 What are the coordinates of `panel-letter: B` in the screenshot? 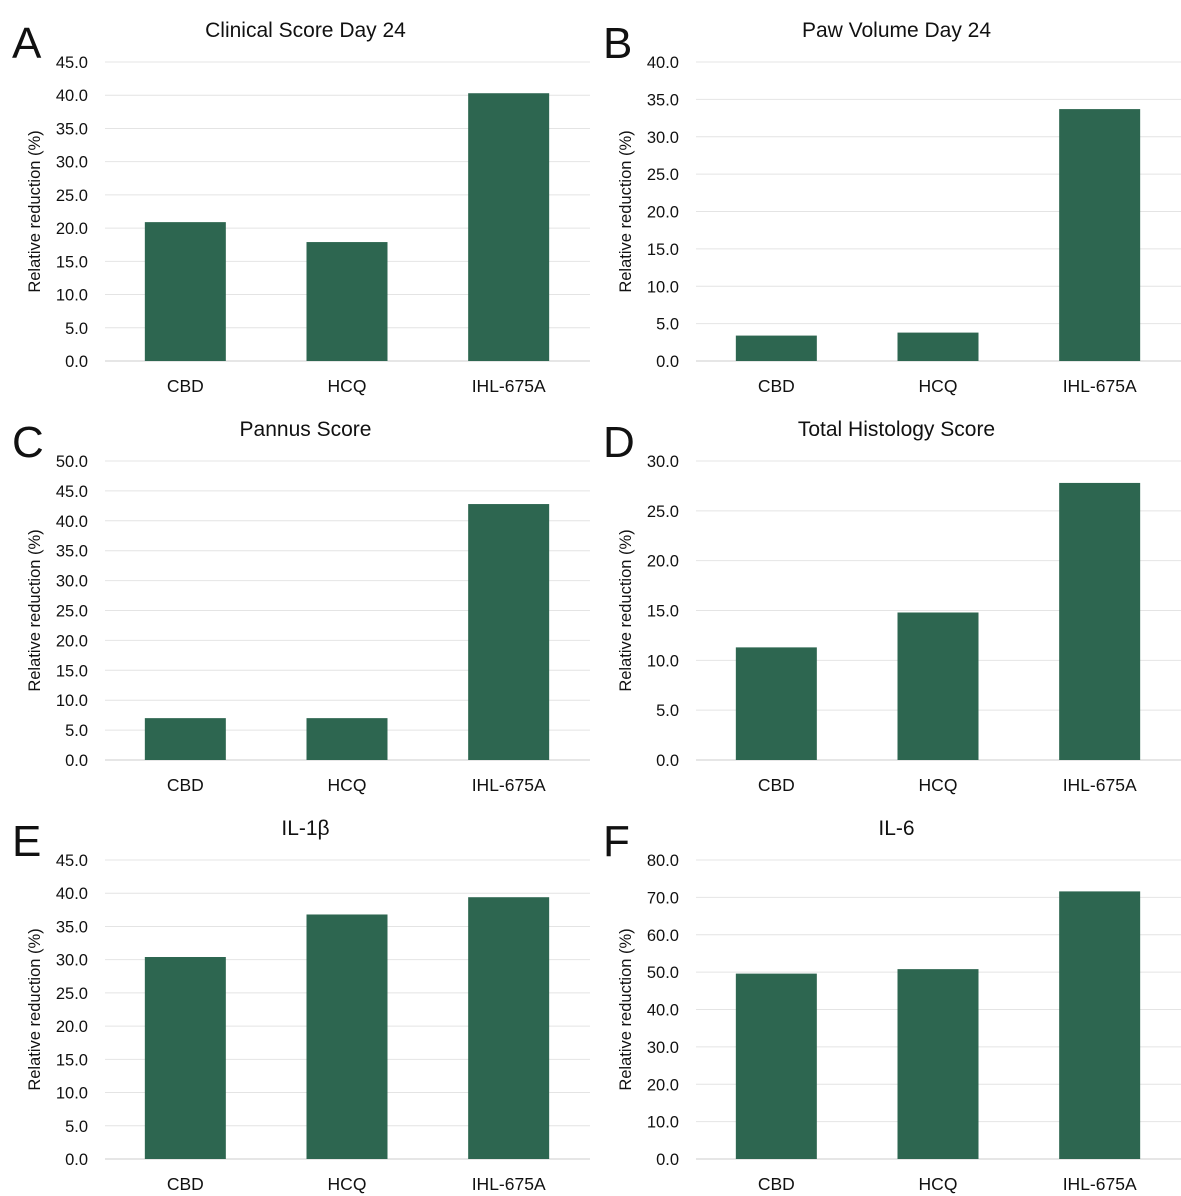 It's located at (617, 43).